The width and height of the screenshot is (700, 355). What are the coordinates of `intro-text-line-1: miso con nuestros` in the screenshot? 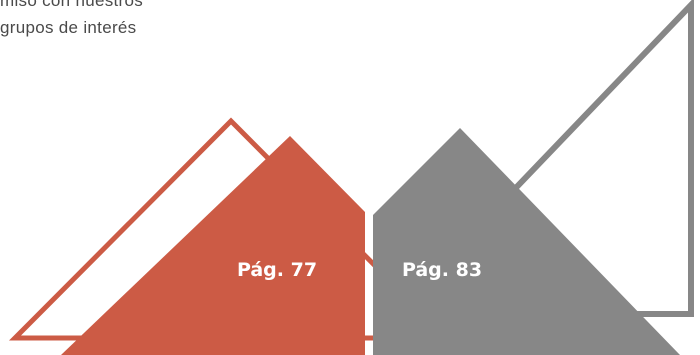 It's located at (72, 5).